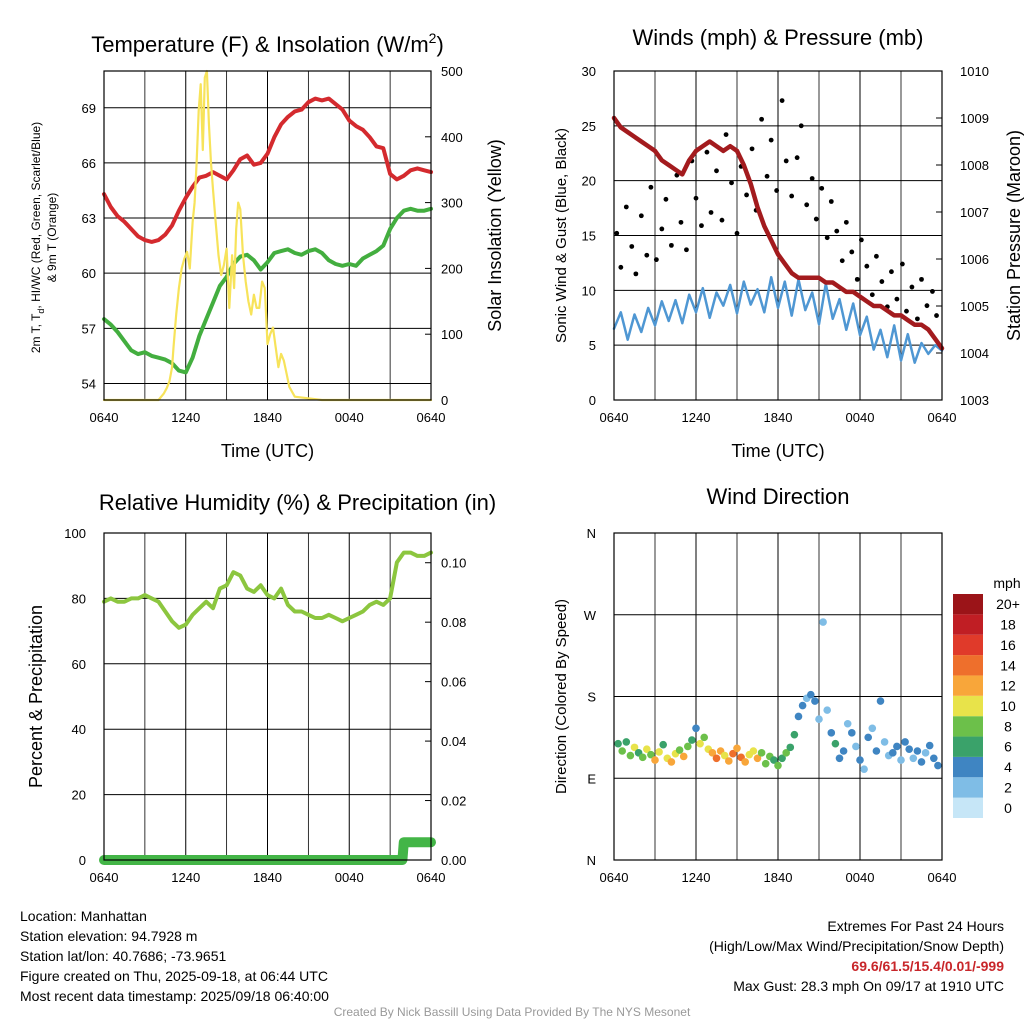 This screenshot has height=1024, width=1024. Describe the element at coordinates (495, 235) in the screenshot. I see `y-right-axis-label: Solar Insolation (Yellow)` at that location.